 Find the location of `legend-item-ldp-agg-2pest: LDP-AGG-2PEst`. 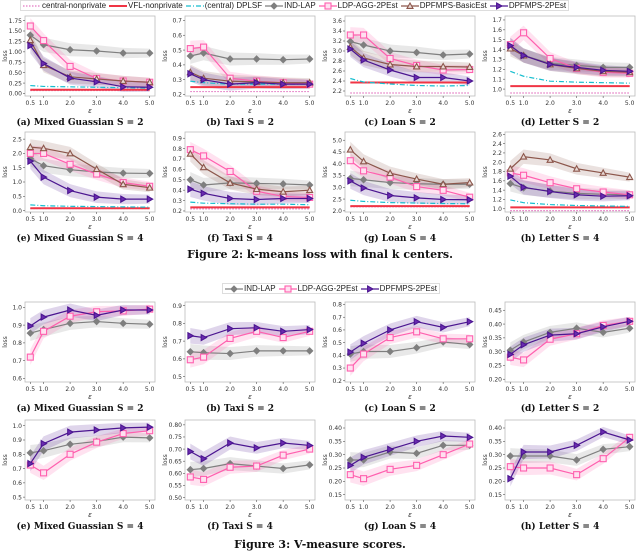

legend-item-ldp-agg-2pest: LDP-AGG-2PEst is located at coordinates (318, 288).